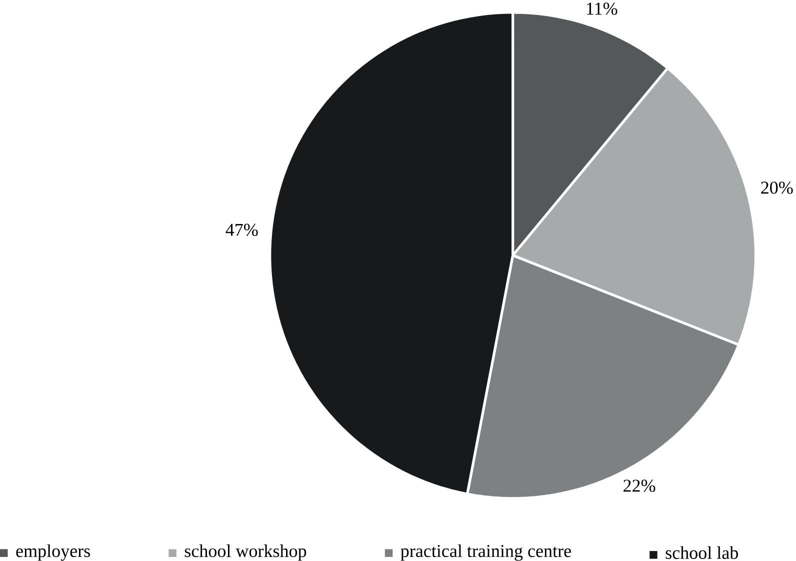  I want to click on data-label: 47%, so click(242, 230).